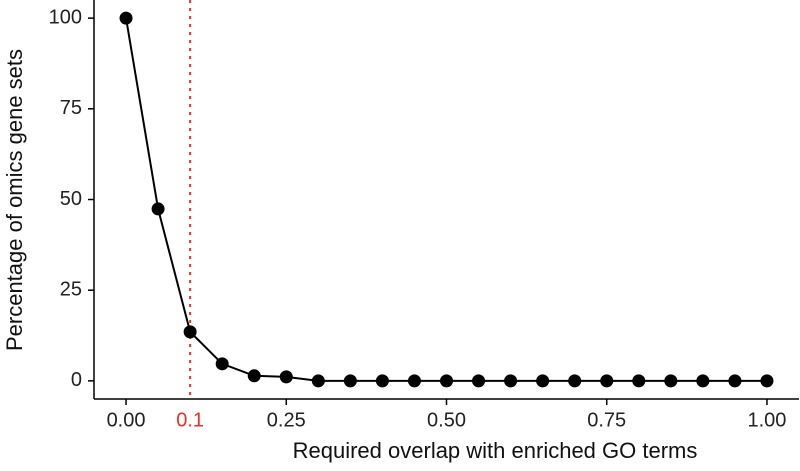  What do you see at coordinates (76, 380) in the screenshot?
I see `y-tick-label: 0` at bounding box center [76, 380].